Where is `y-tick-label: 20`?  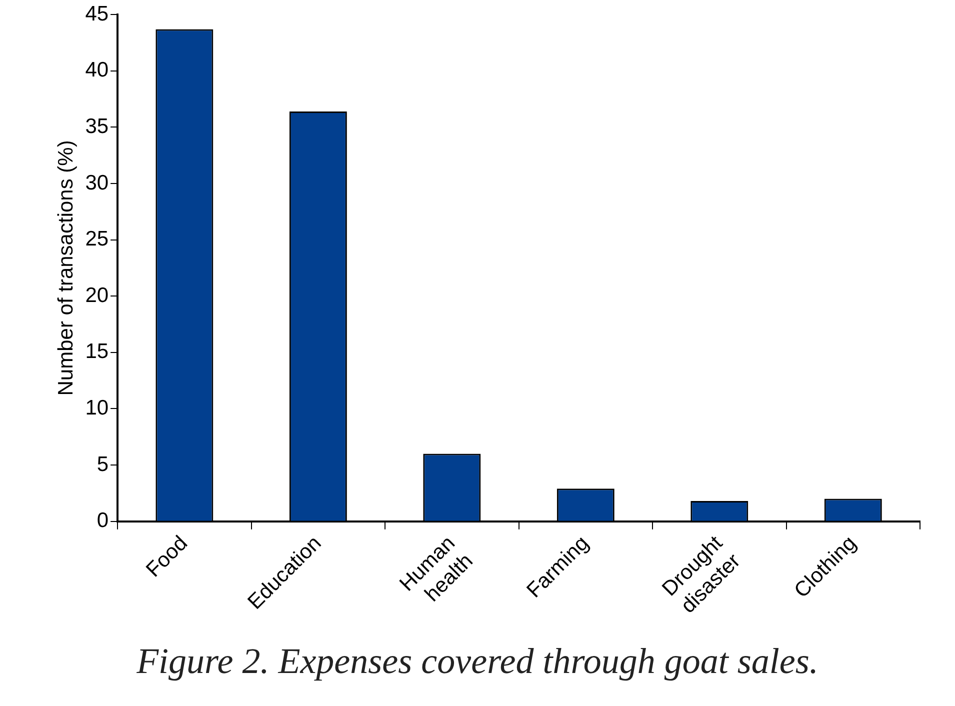
y-tick-label: 20 is located at coordinates (97, 295).